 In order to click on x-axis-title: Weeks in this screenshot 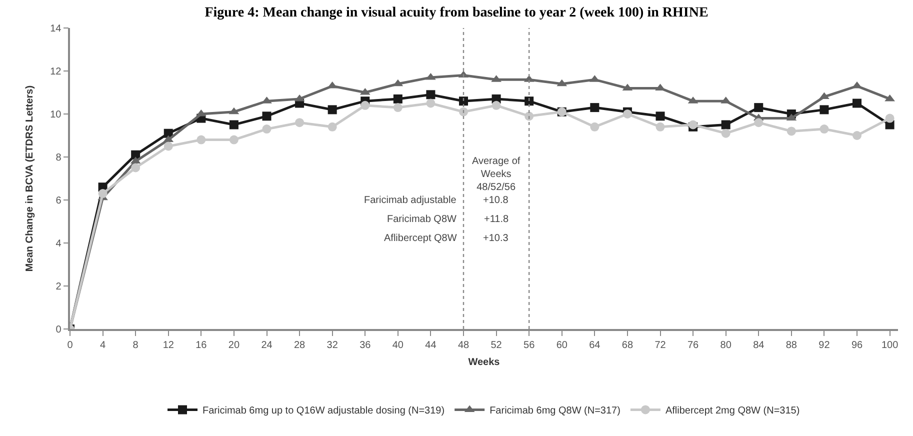, I will do `click(484, 362)`.